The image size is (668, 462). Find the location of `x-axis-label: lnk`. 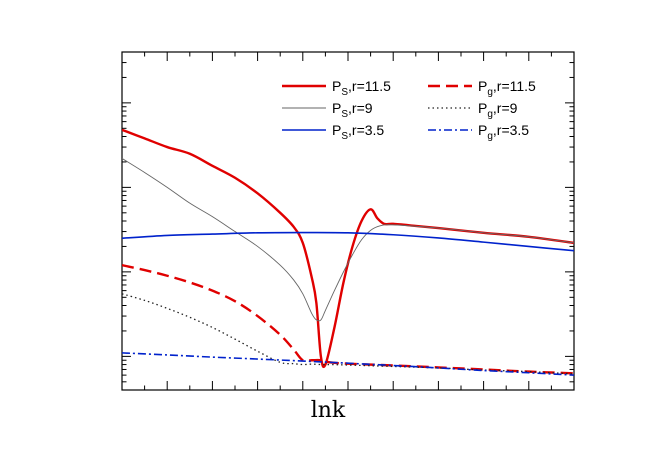

x-axis-label: lnk is located at coordinates (328, 410).